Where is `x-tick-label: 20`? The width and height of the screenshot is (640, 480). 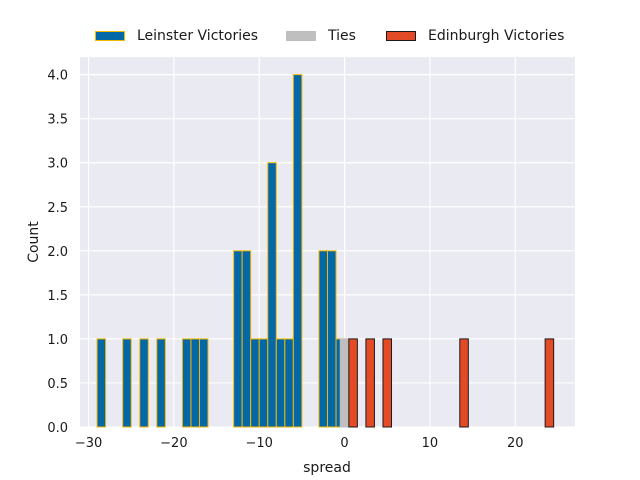
x-tick-label: 20 is located at coordinates (515, 443).